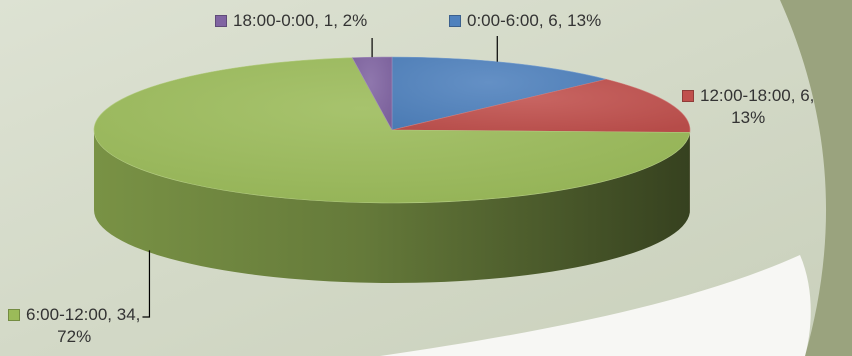 The width and height of the screenshot is (852, 356). Describe the element at coordinates (816, 178) in the screenshot. I see `slide-swoosh-dark` at that location.